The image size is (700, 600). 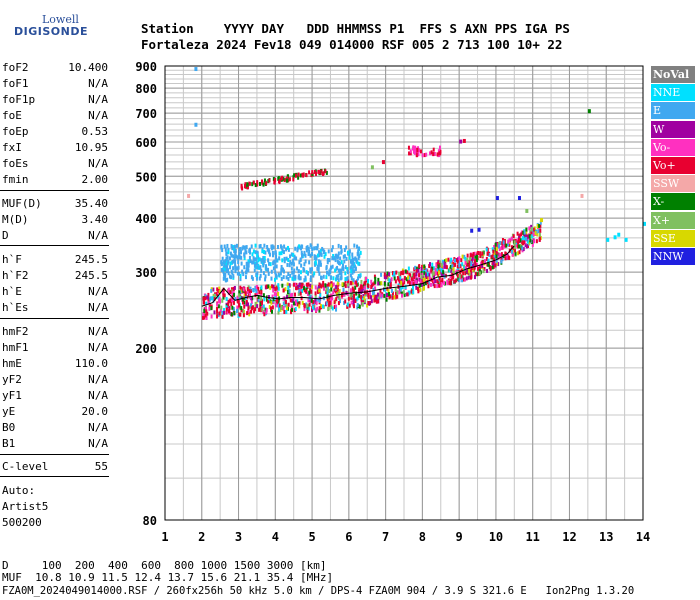 What do you see at coordinates (348, 537) in the screenshot?
I see `x-tick-label: 6` at bounding box center [348, 537].